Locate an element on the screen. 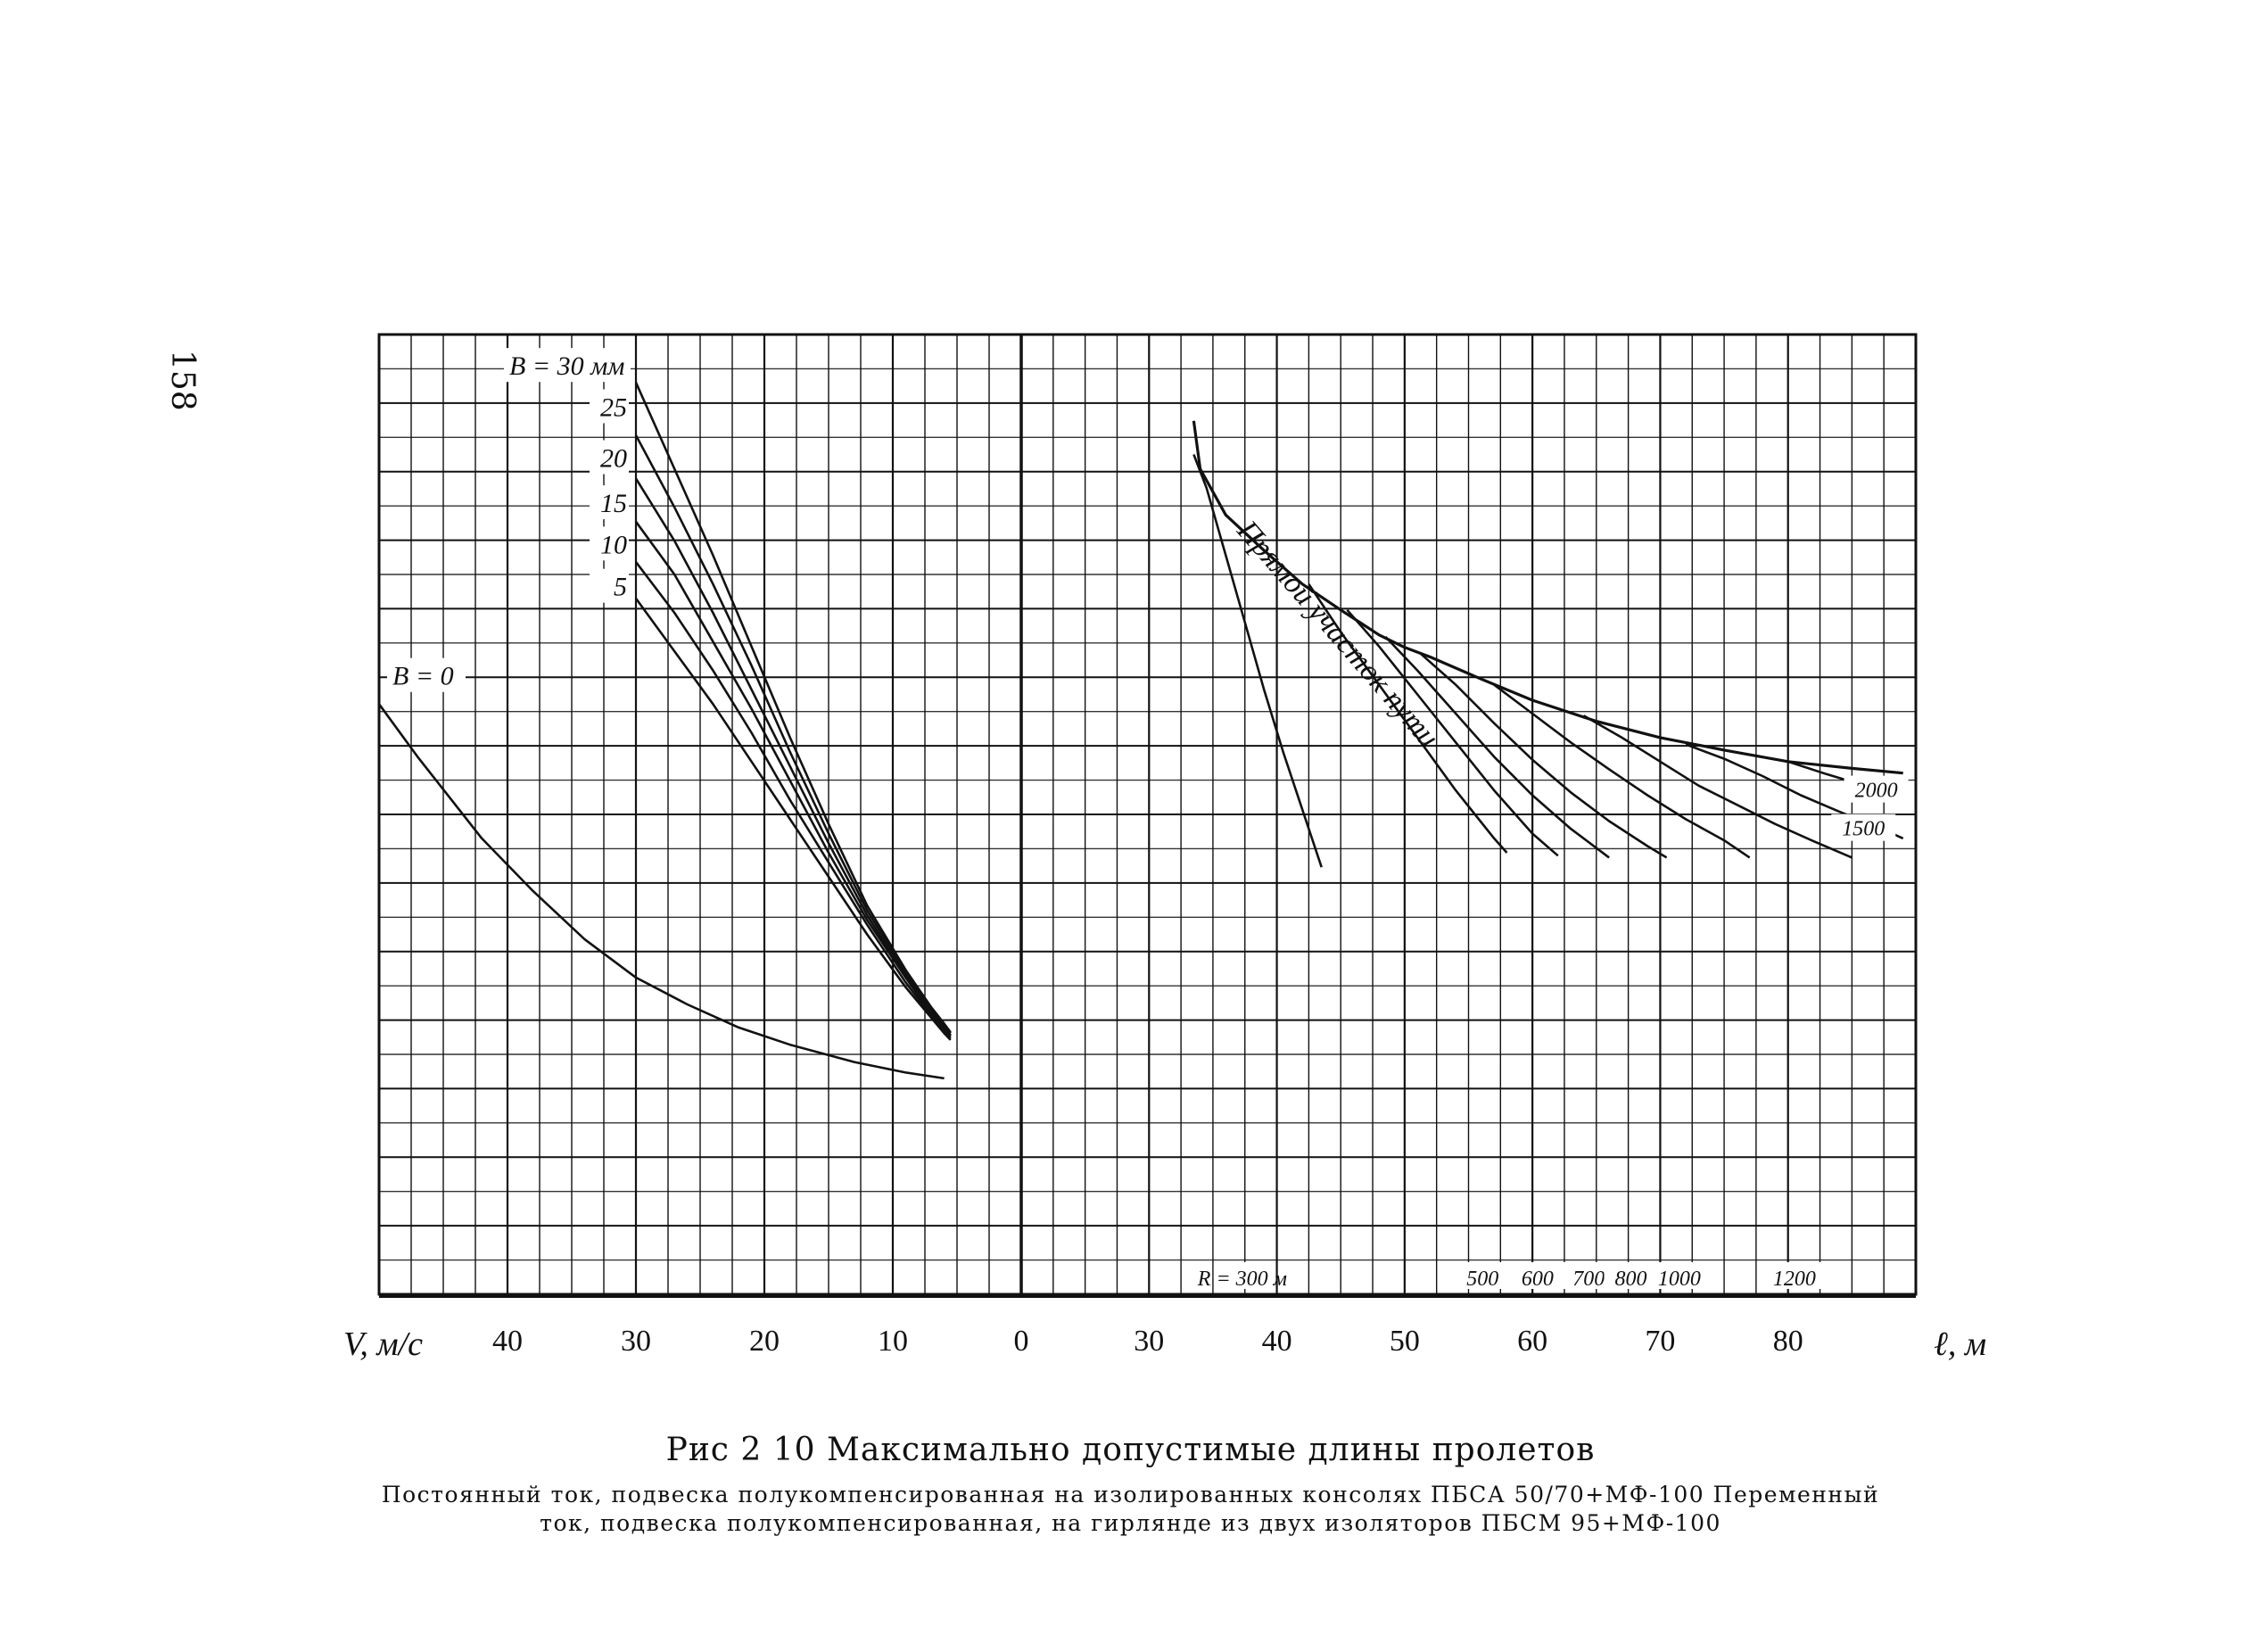 This screenshot has height=1652, width=2261. series-label-b: 10 is located at coordinates (613, 544).